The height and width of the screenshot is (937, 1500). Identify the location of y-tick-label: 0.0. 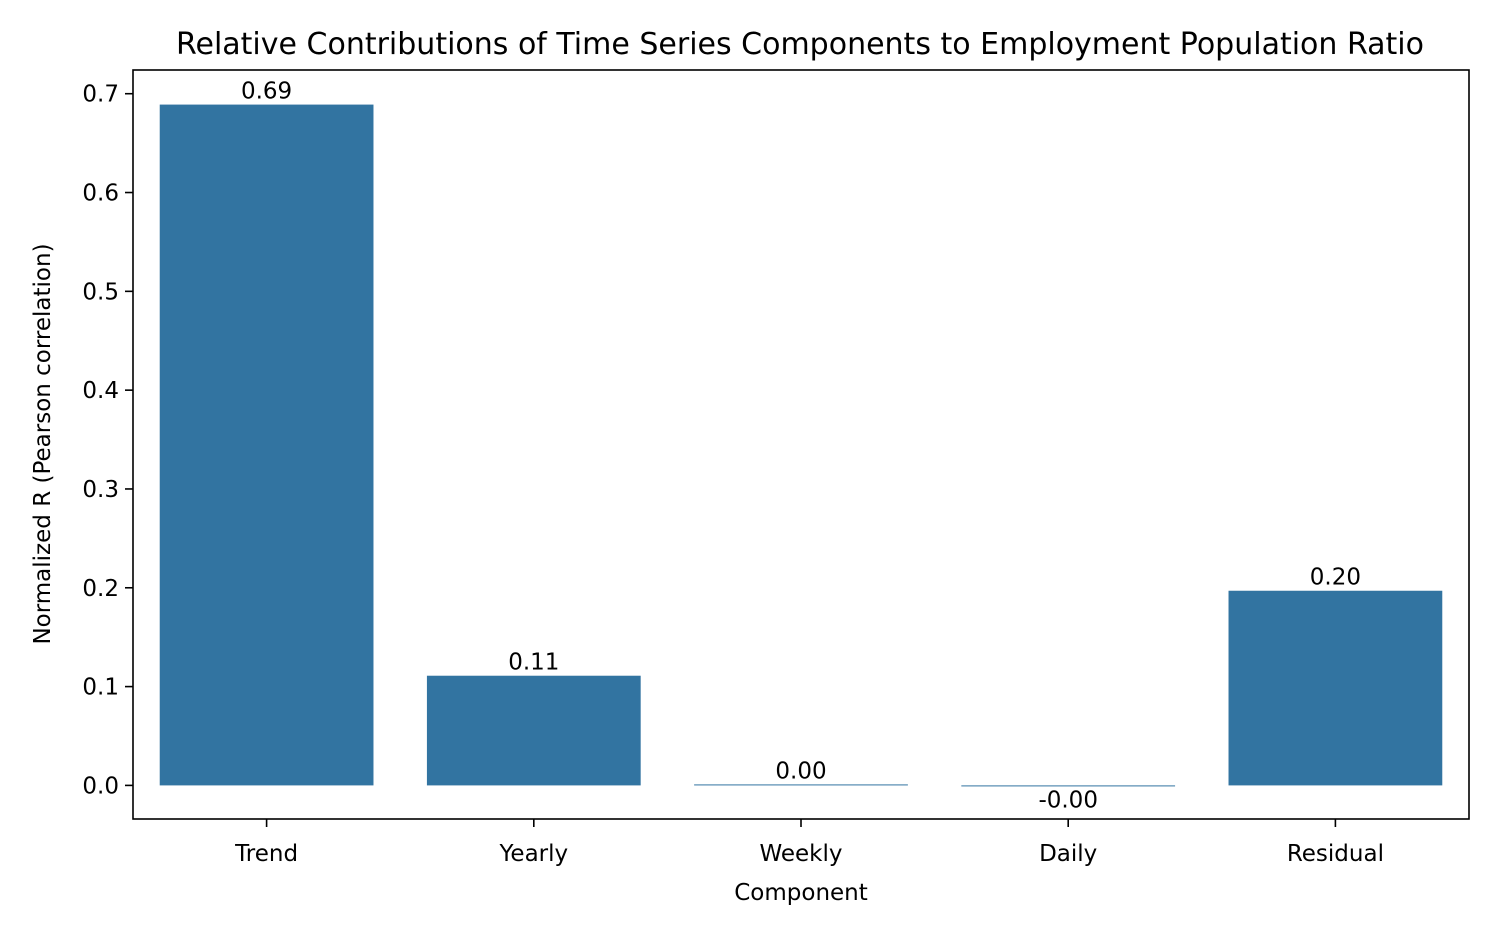
(100, 786).